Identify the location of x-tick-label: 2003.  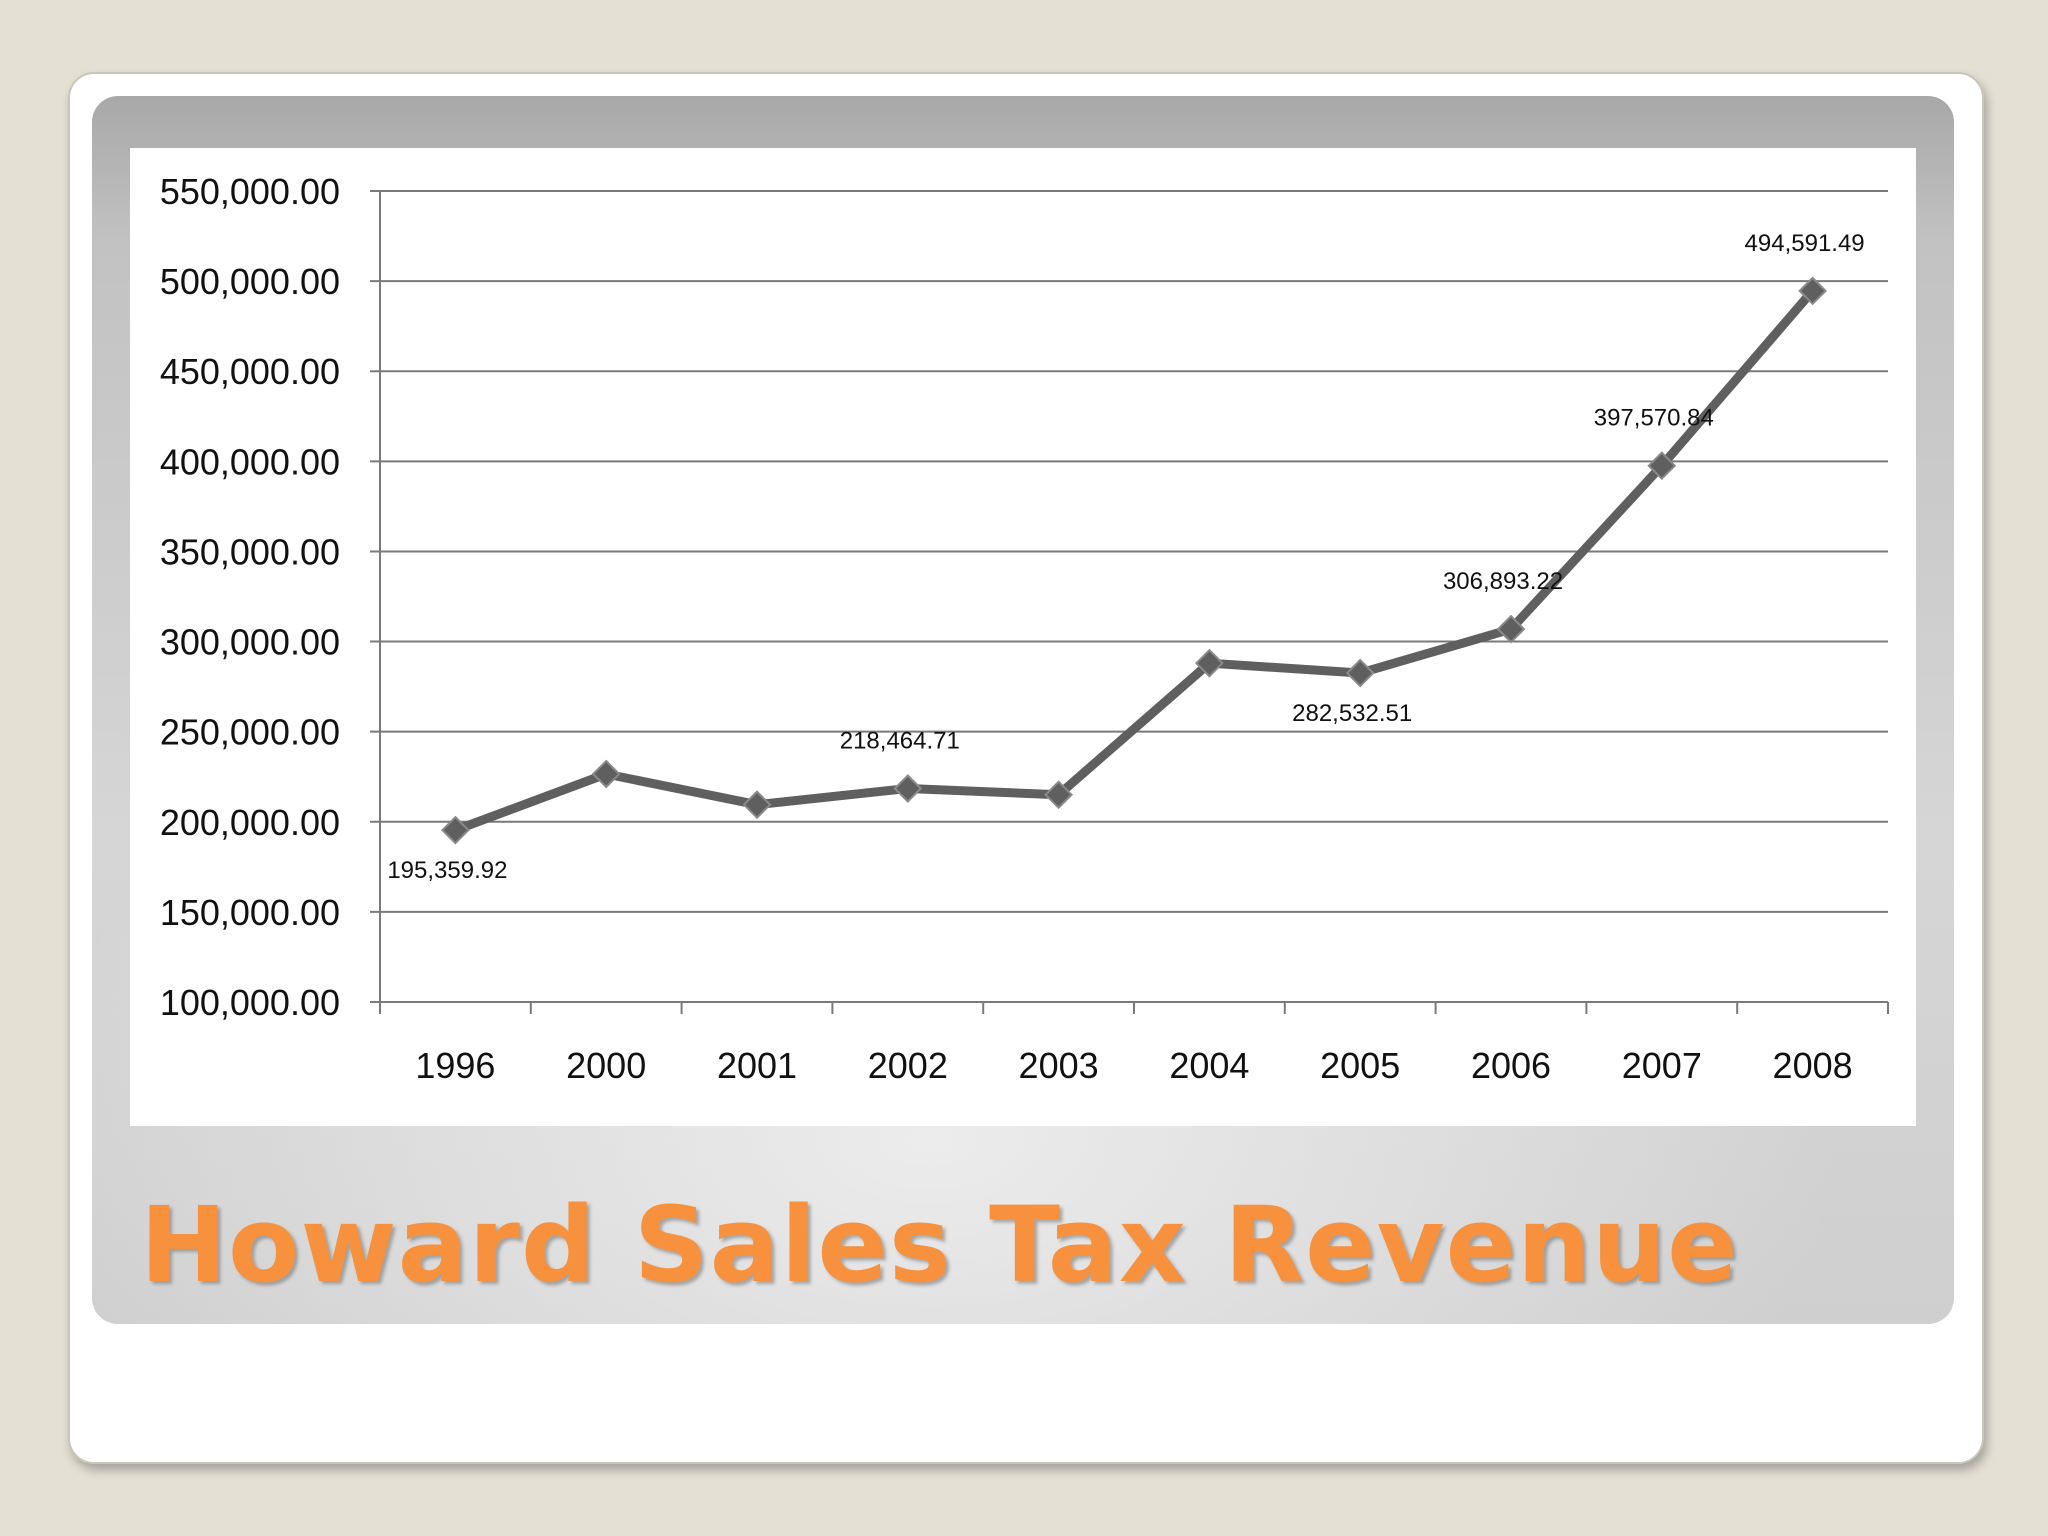
(1059, 1065).